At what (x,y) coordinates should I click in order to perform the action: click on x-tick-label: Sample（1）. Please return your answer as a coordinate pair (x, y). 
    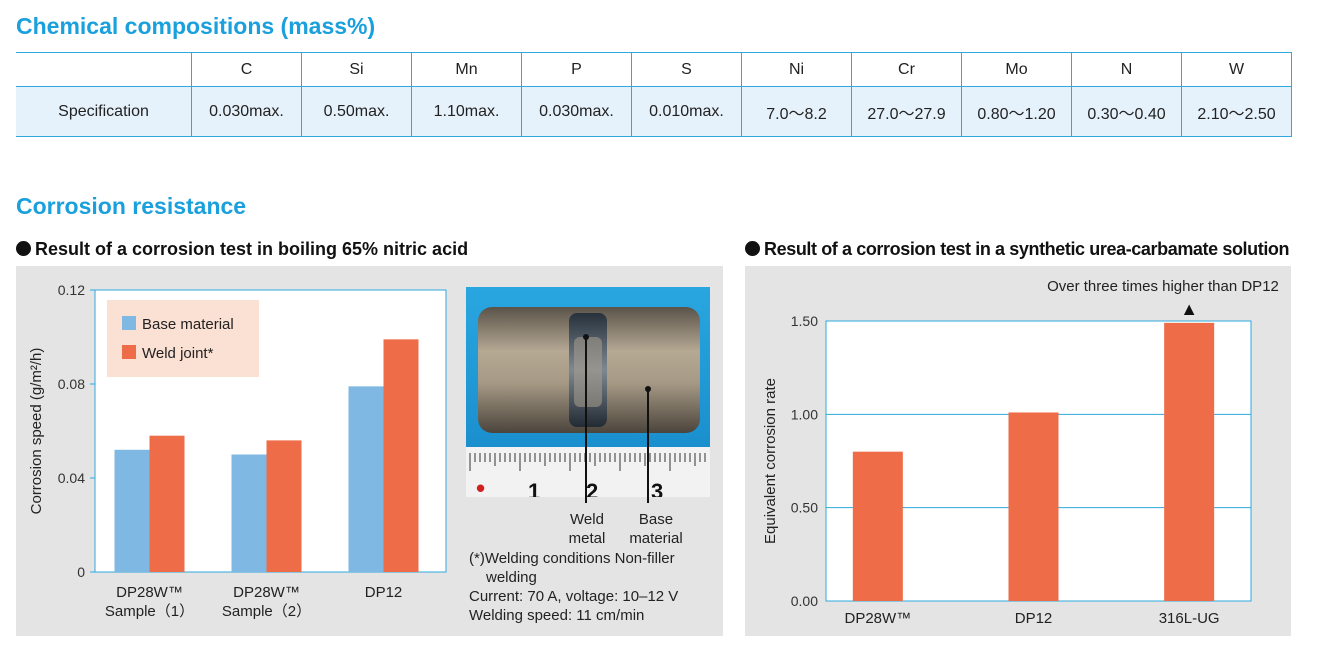
    Looking at the image, I should click on (149, 611).